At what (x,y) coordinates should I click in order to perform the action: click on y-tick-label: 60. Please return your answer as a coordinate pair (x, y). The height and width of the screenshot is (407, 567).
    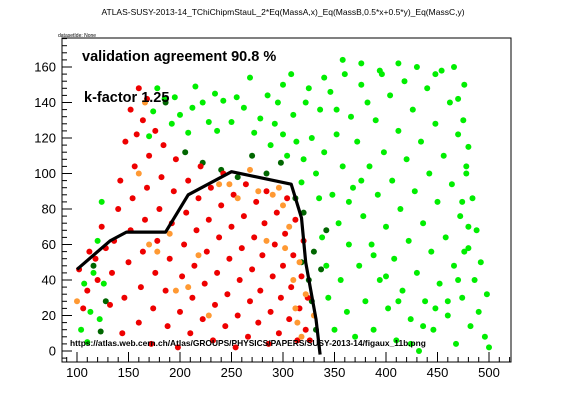
    Looking at the image, I should click on (49, 244).